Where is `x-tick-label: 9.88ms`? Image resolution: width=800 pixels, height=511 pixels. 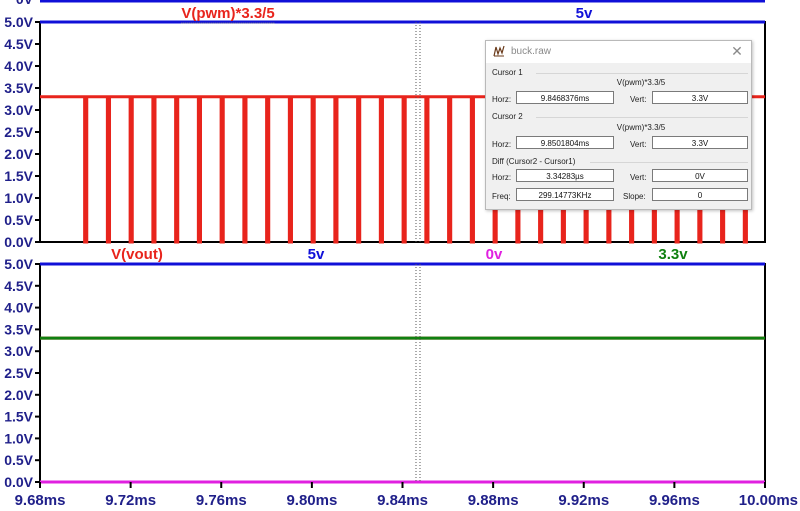
x-tick-label: 9.88ms is located at coordinates (493, 500).